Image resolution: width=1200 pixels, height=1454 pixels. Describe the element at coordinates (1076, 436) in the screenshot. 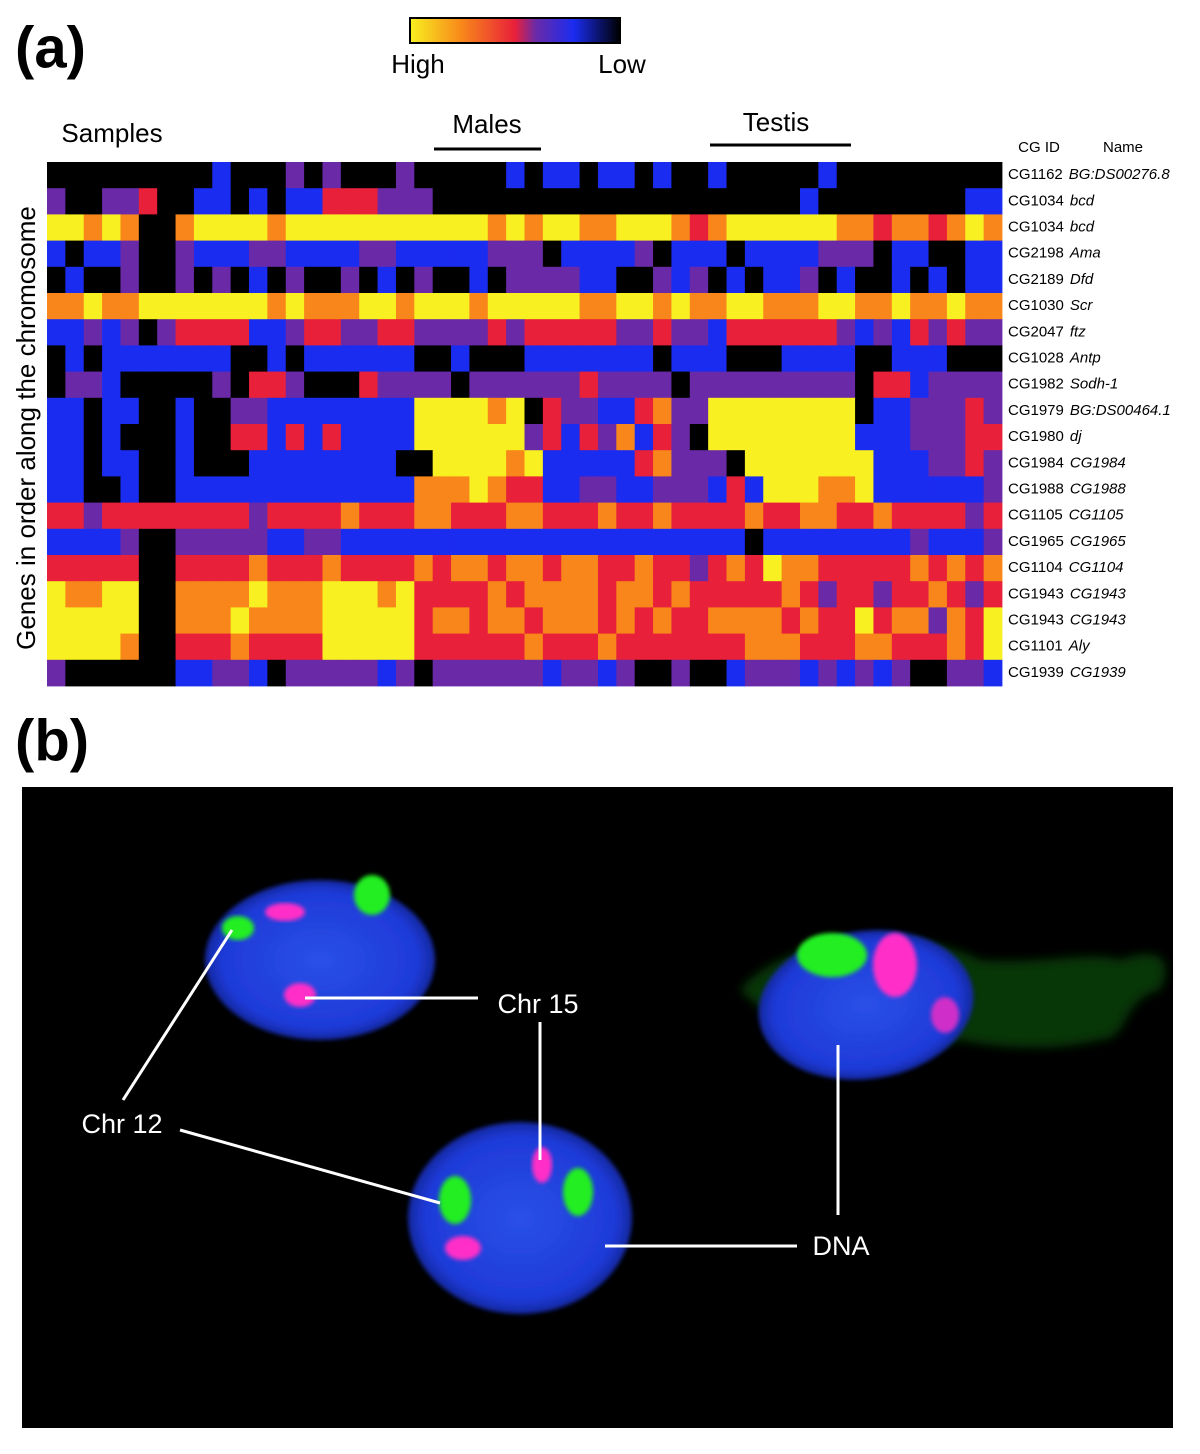

I see `gene-name: dj` at that location.